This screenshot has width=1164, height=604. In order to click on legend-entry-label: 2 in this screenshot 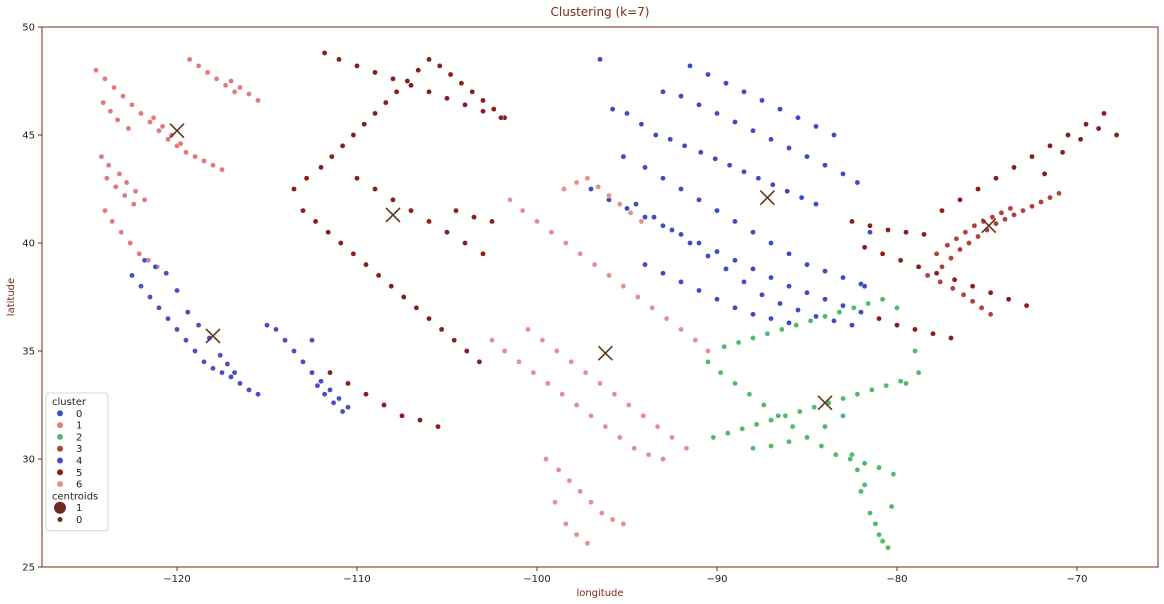, I will do `click(79, 437)`.